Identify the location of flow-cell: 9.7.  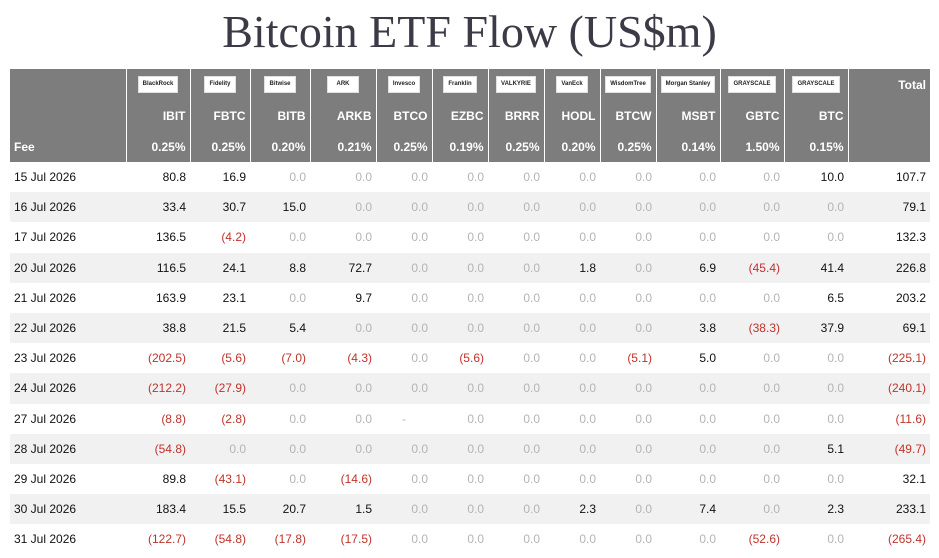
(343, 297).